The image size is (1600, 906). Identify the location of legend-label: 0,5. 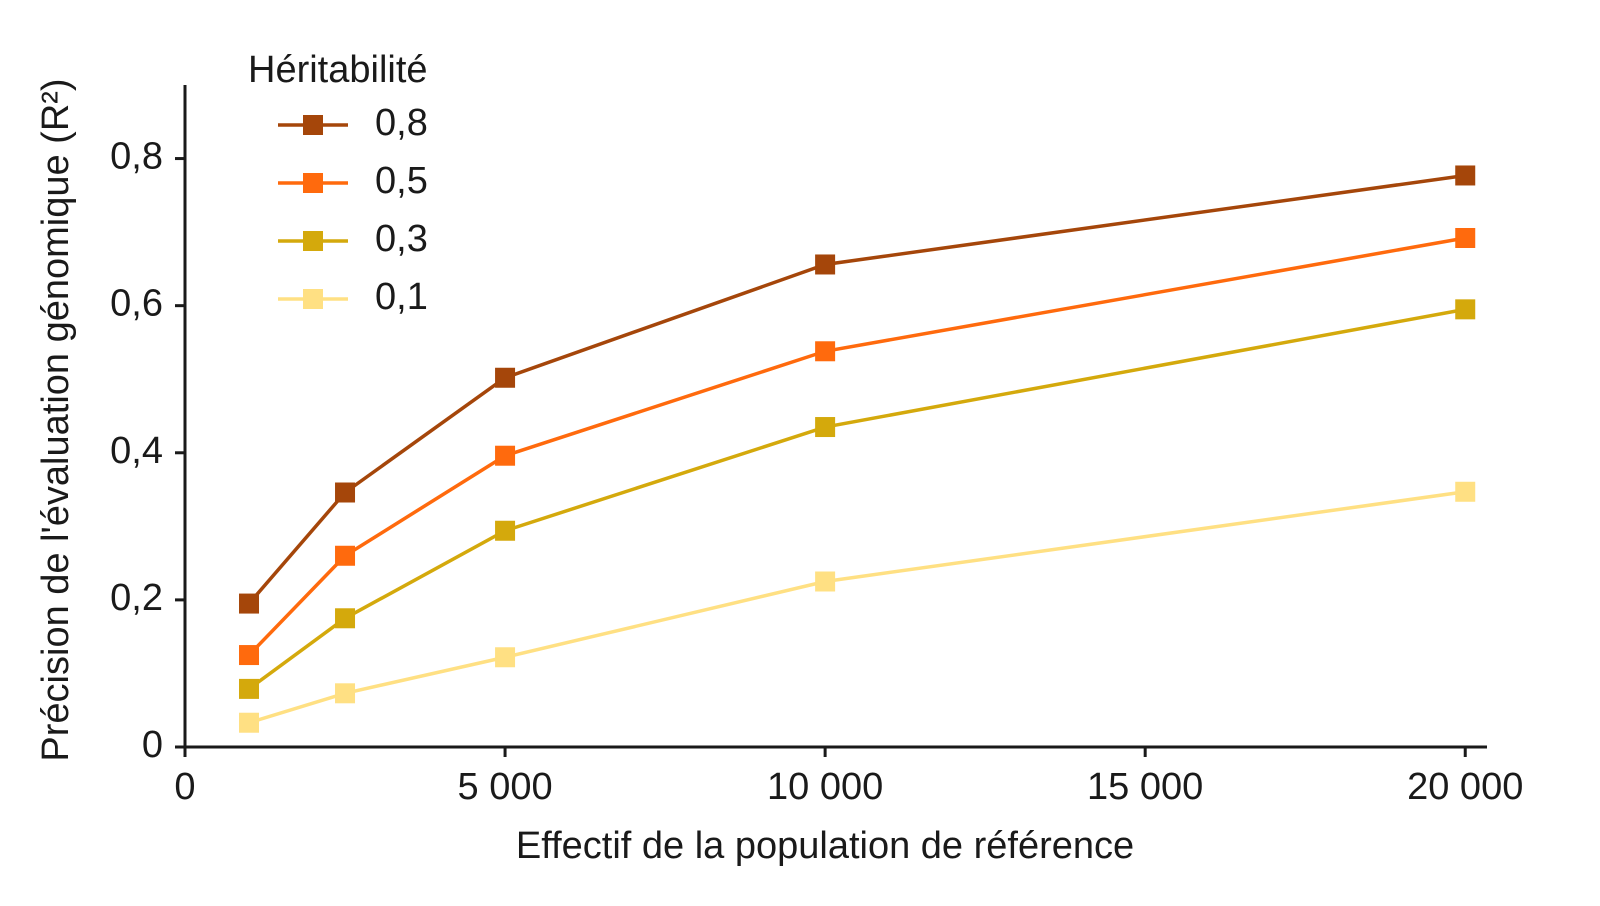
(401, 181).